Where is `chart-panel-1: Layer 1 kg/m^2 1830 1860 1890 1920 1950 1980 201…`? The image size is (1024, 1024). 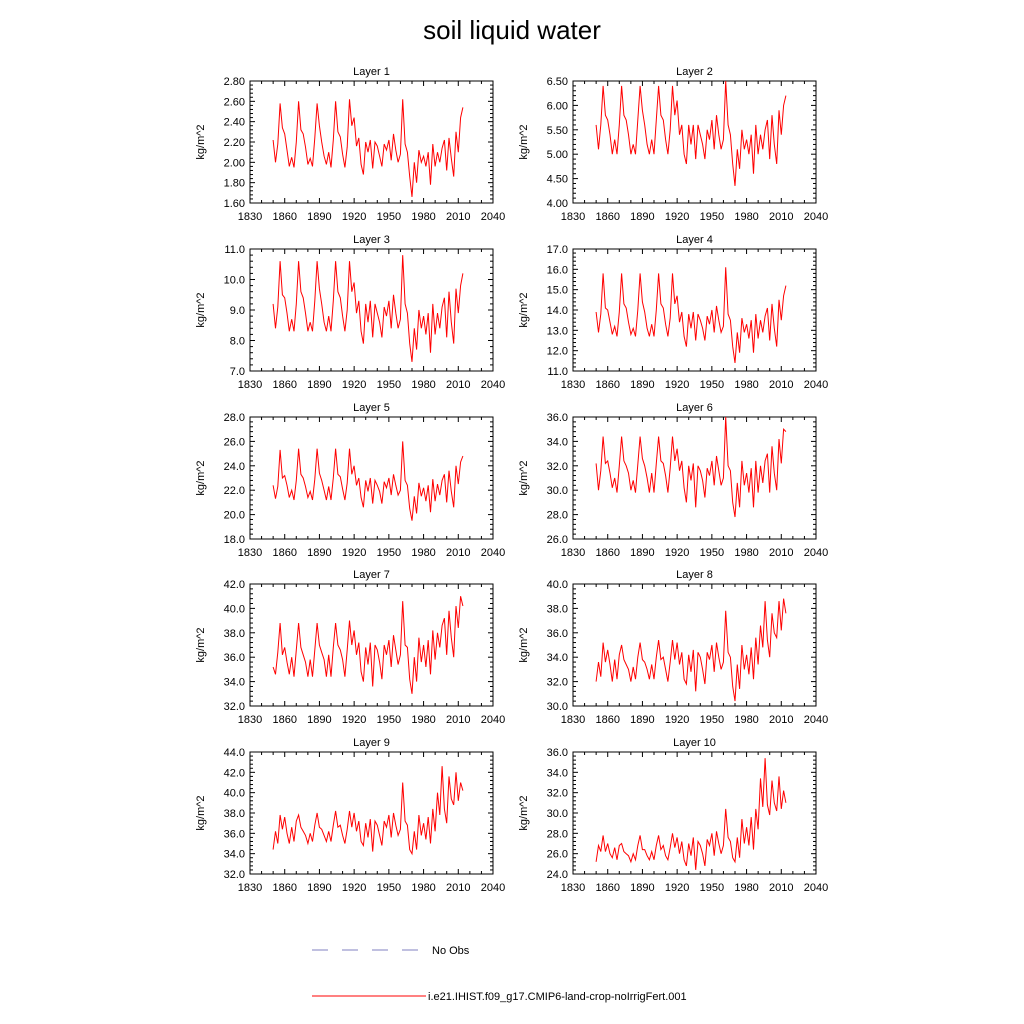
chart-panel-1: Layer 1 kg/m^2 1830 1860 1890 1920 1950 1980 201… is located at coordinates (350, 144).